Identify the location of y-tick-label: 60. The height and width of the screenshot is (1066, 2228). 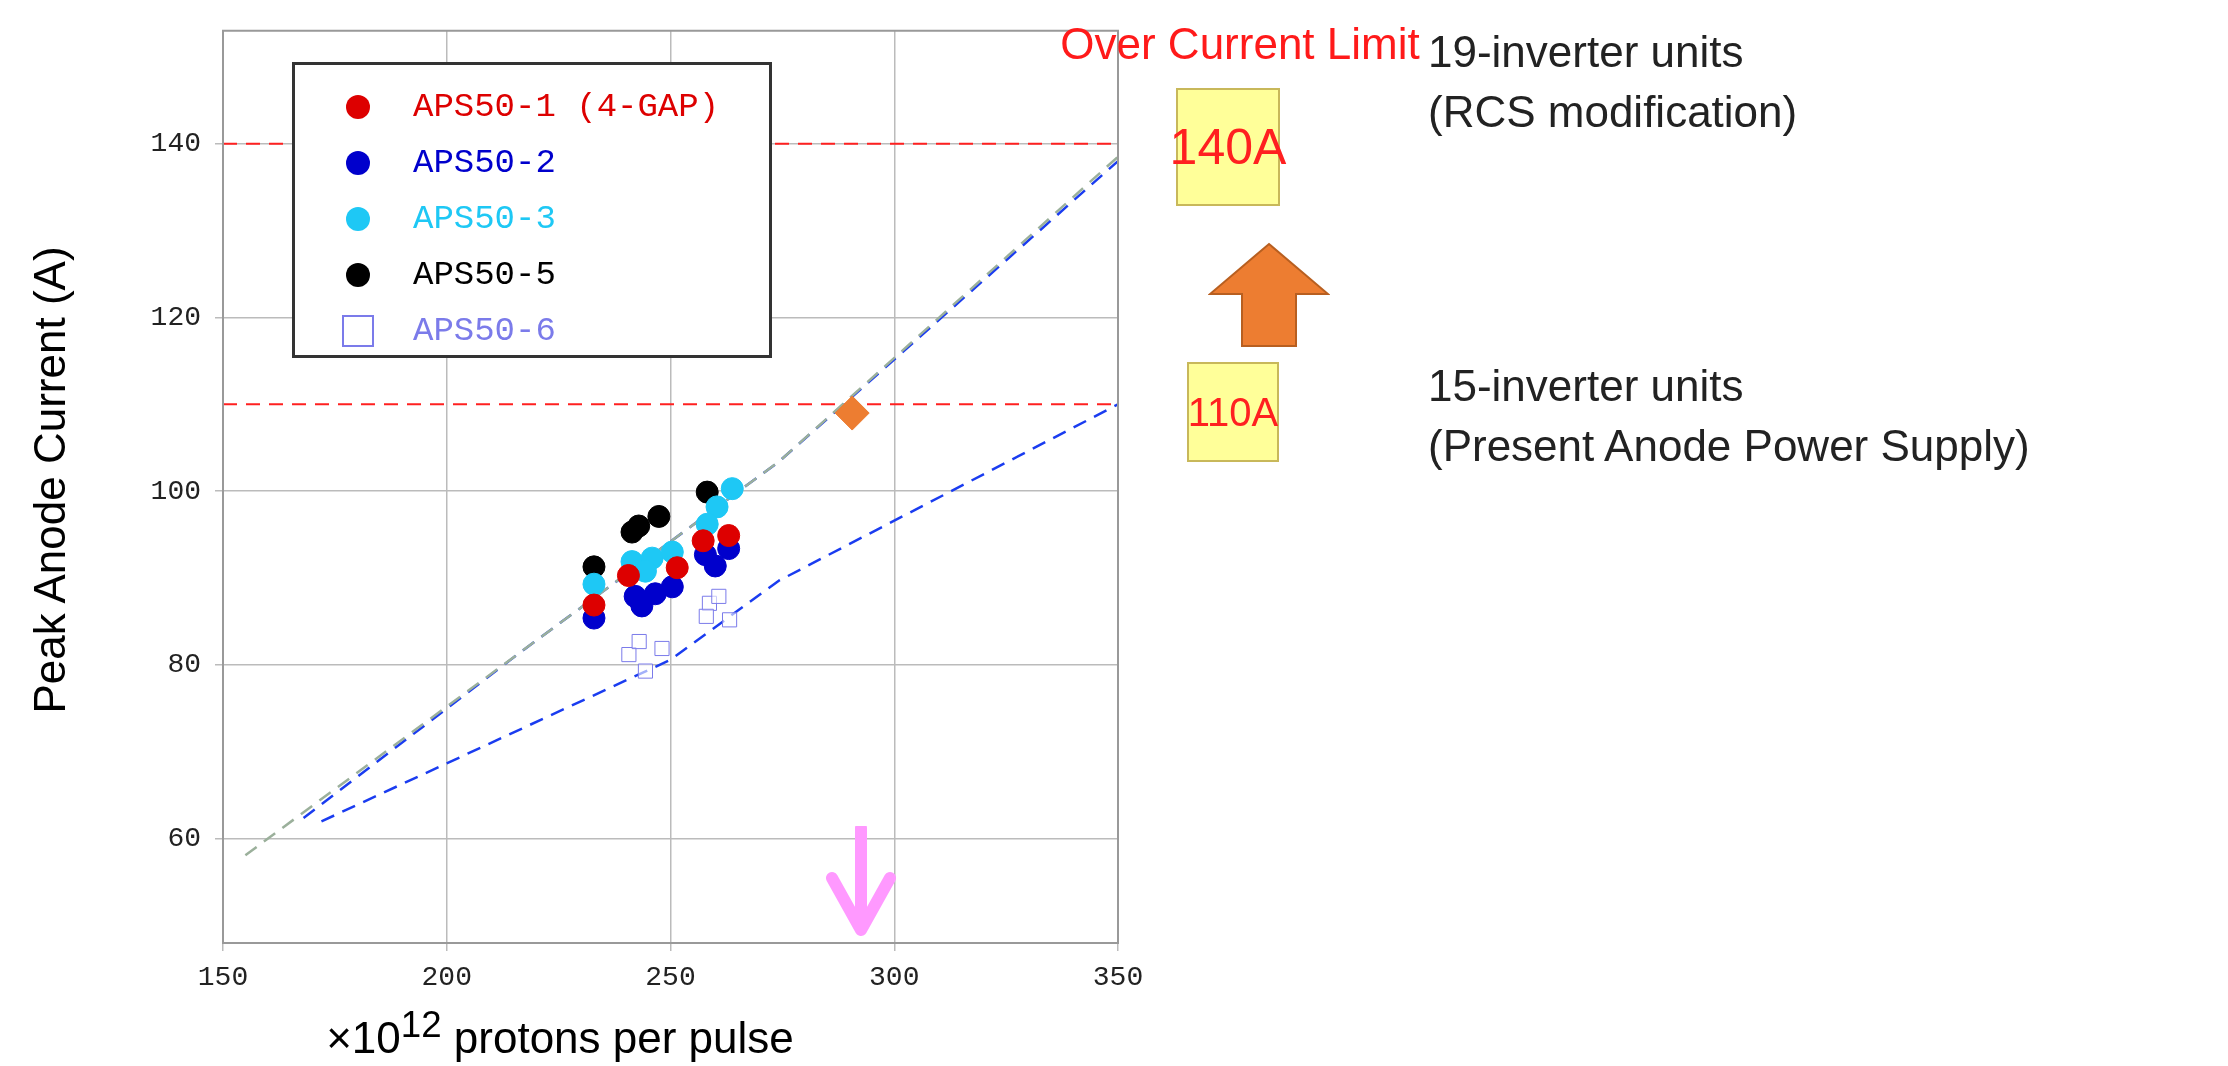
(184, 839).